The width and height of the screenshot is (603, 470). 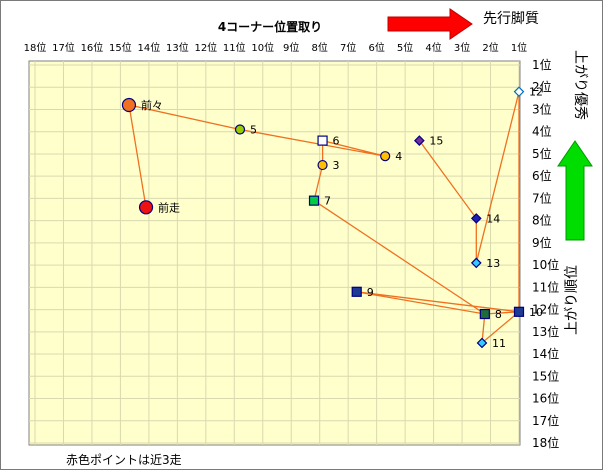 I want to click on x-tick-label: 15位, so click(x=120, y=47).